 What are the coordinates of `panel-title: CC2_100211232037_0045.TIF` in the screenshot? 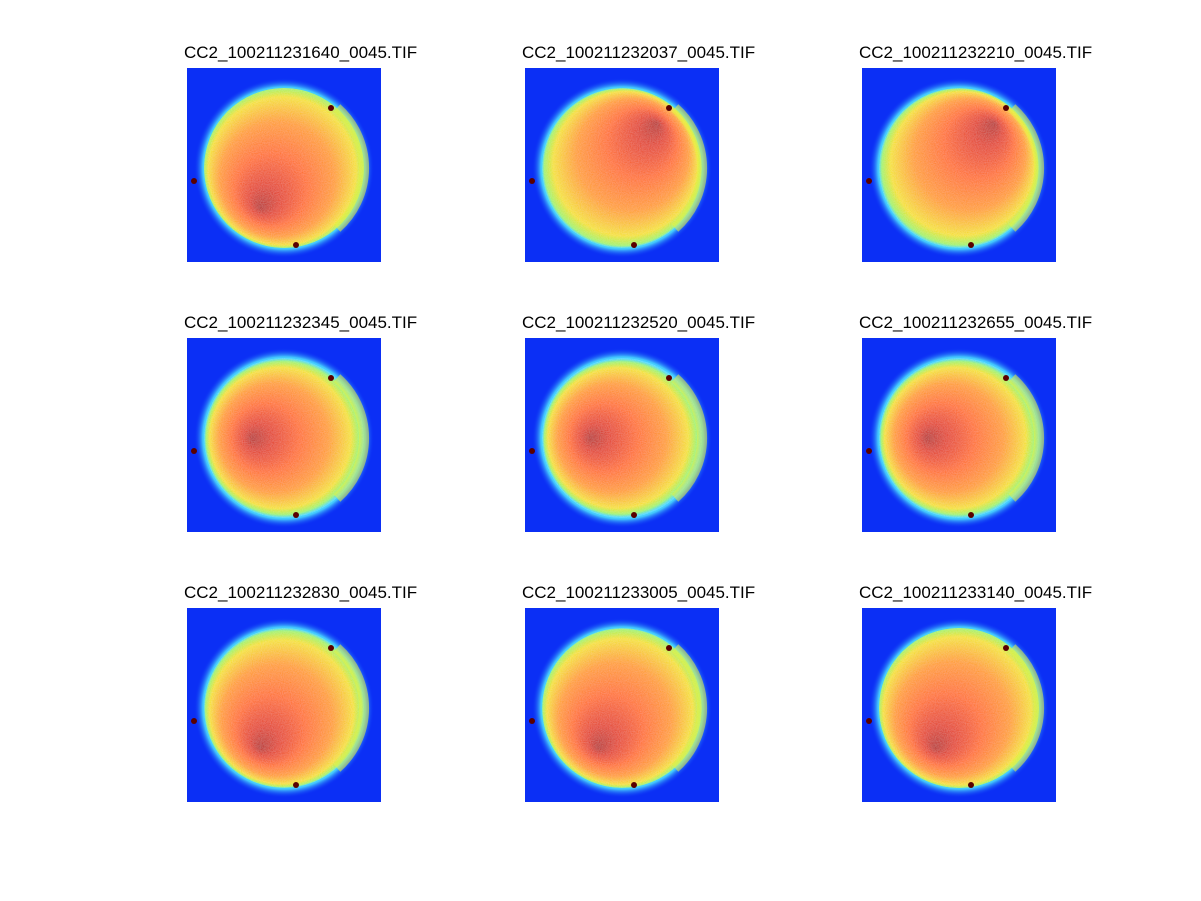 It's located at (639, 52).